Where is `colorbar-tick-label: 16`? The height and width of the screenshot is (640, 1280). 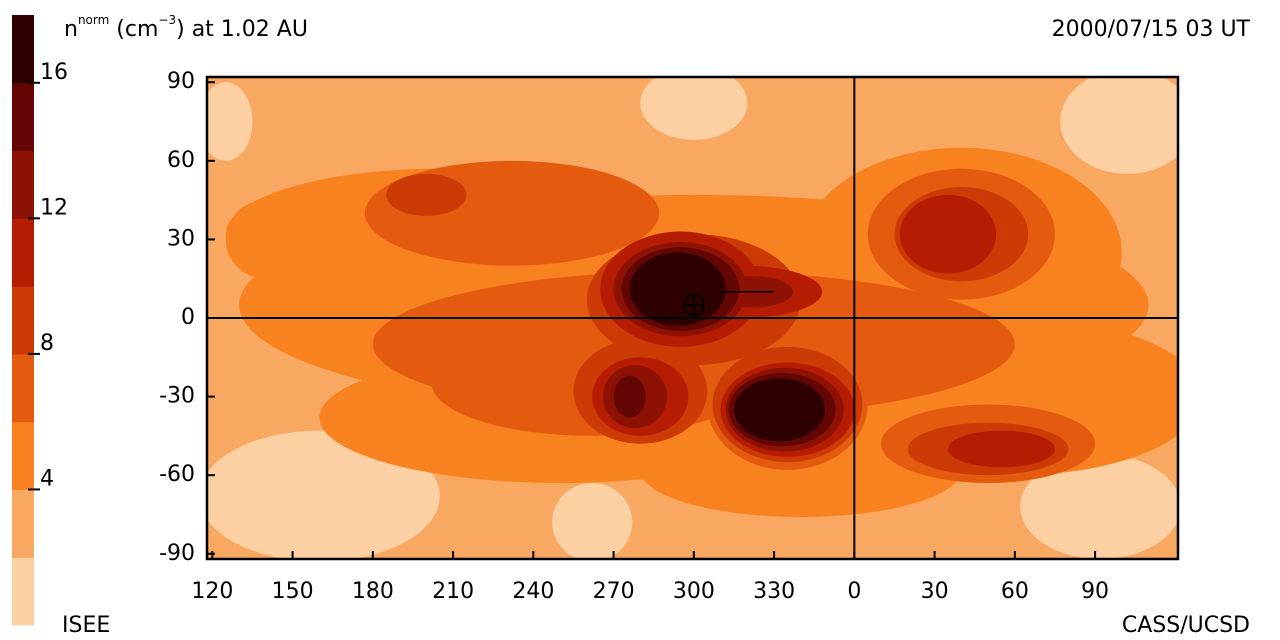 colorbar-tick-label: 16 is located at coordinates (54, 72).